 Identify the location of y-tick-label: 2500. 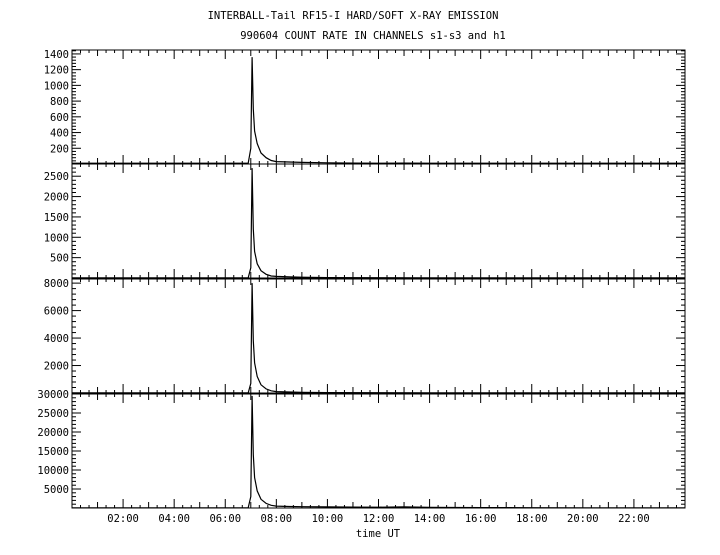
(56, 177).